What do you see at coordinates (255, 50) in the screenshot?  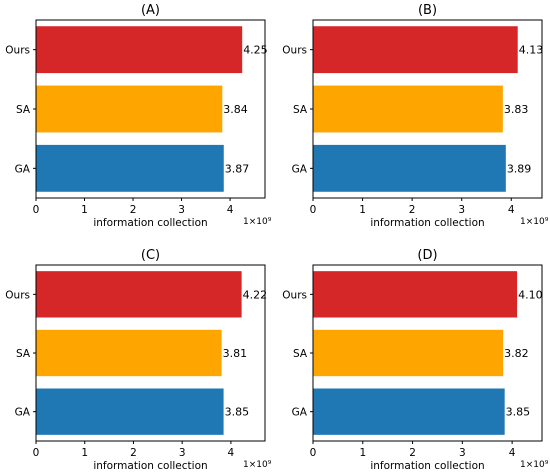 I see `data-label-ours: 4.25` at bounding box center [255, 50].